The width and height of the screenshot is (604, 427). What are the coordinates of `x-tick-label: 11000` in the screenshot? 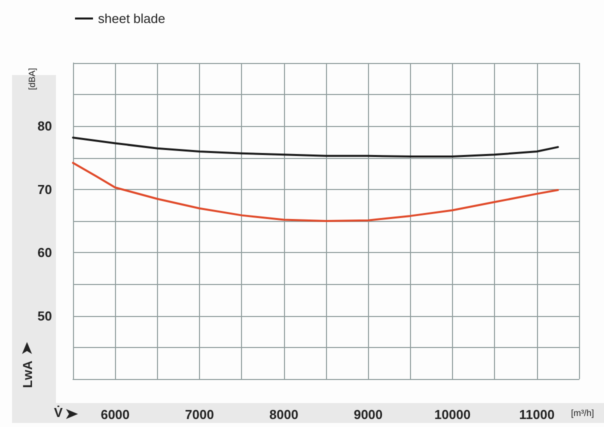 It's located at (537, 414).